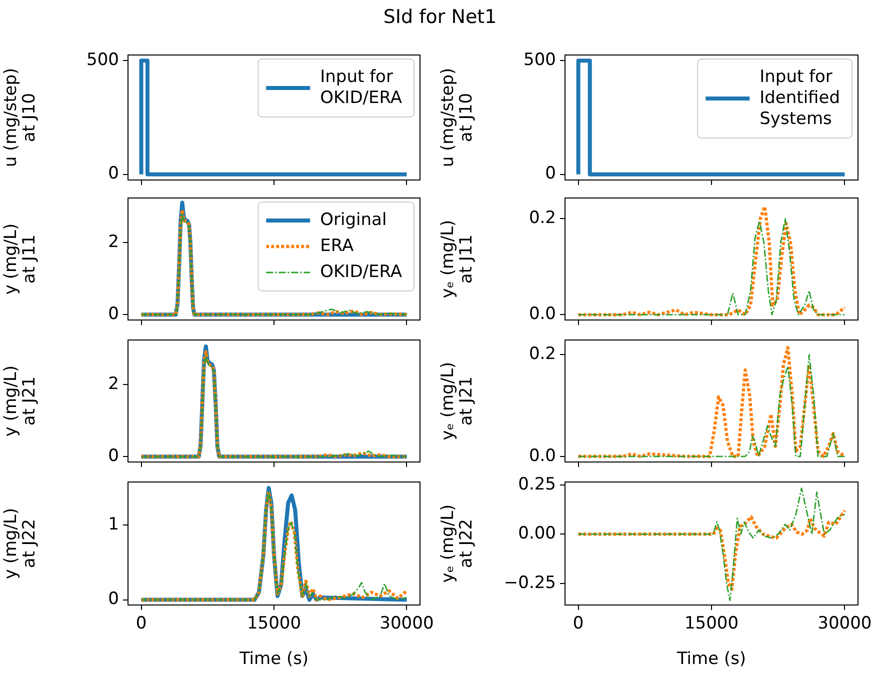  Describe the element at coordinates (457, 543) in the screenshot. I see `y-axis-title: yₑ (mg/L) at J22` at that location.